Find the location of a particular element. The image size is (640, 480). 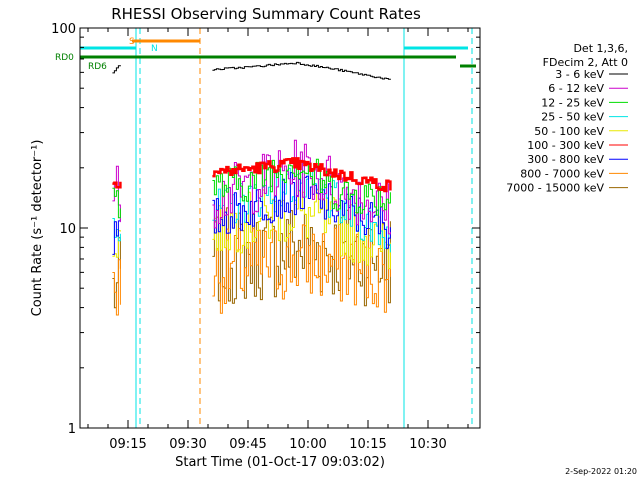

legend-header-2: FDecim 2, Att 0 is located at coordinates (585, 62).